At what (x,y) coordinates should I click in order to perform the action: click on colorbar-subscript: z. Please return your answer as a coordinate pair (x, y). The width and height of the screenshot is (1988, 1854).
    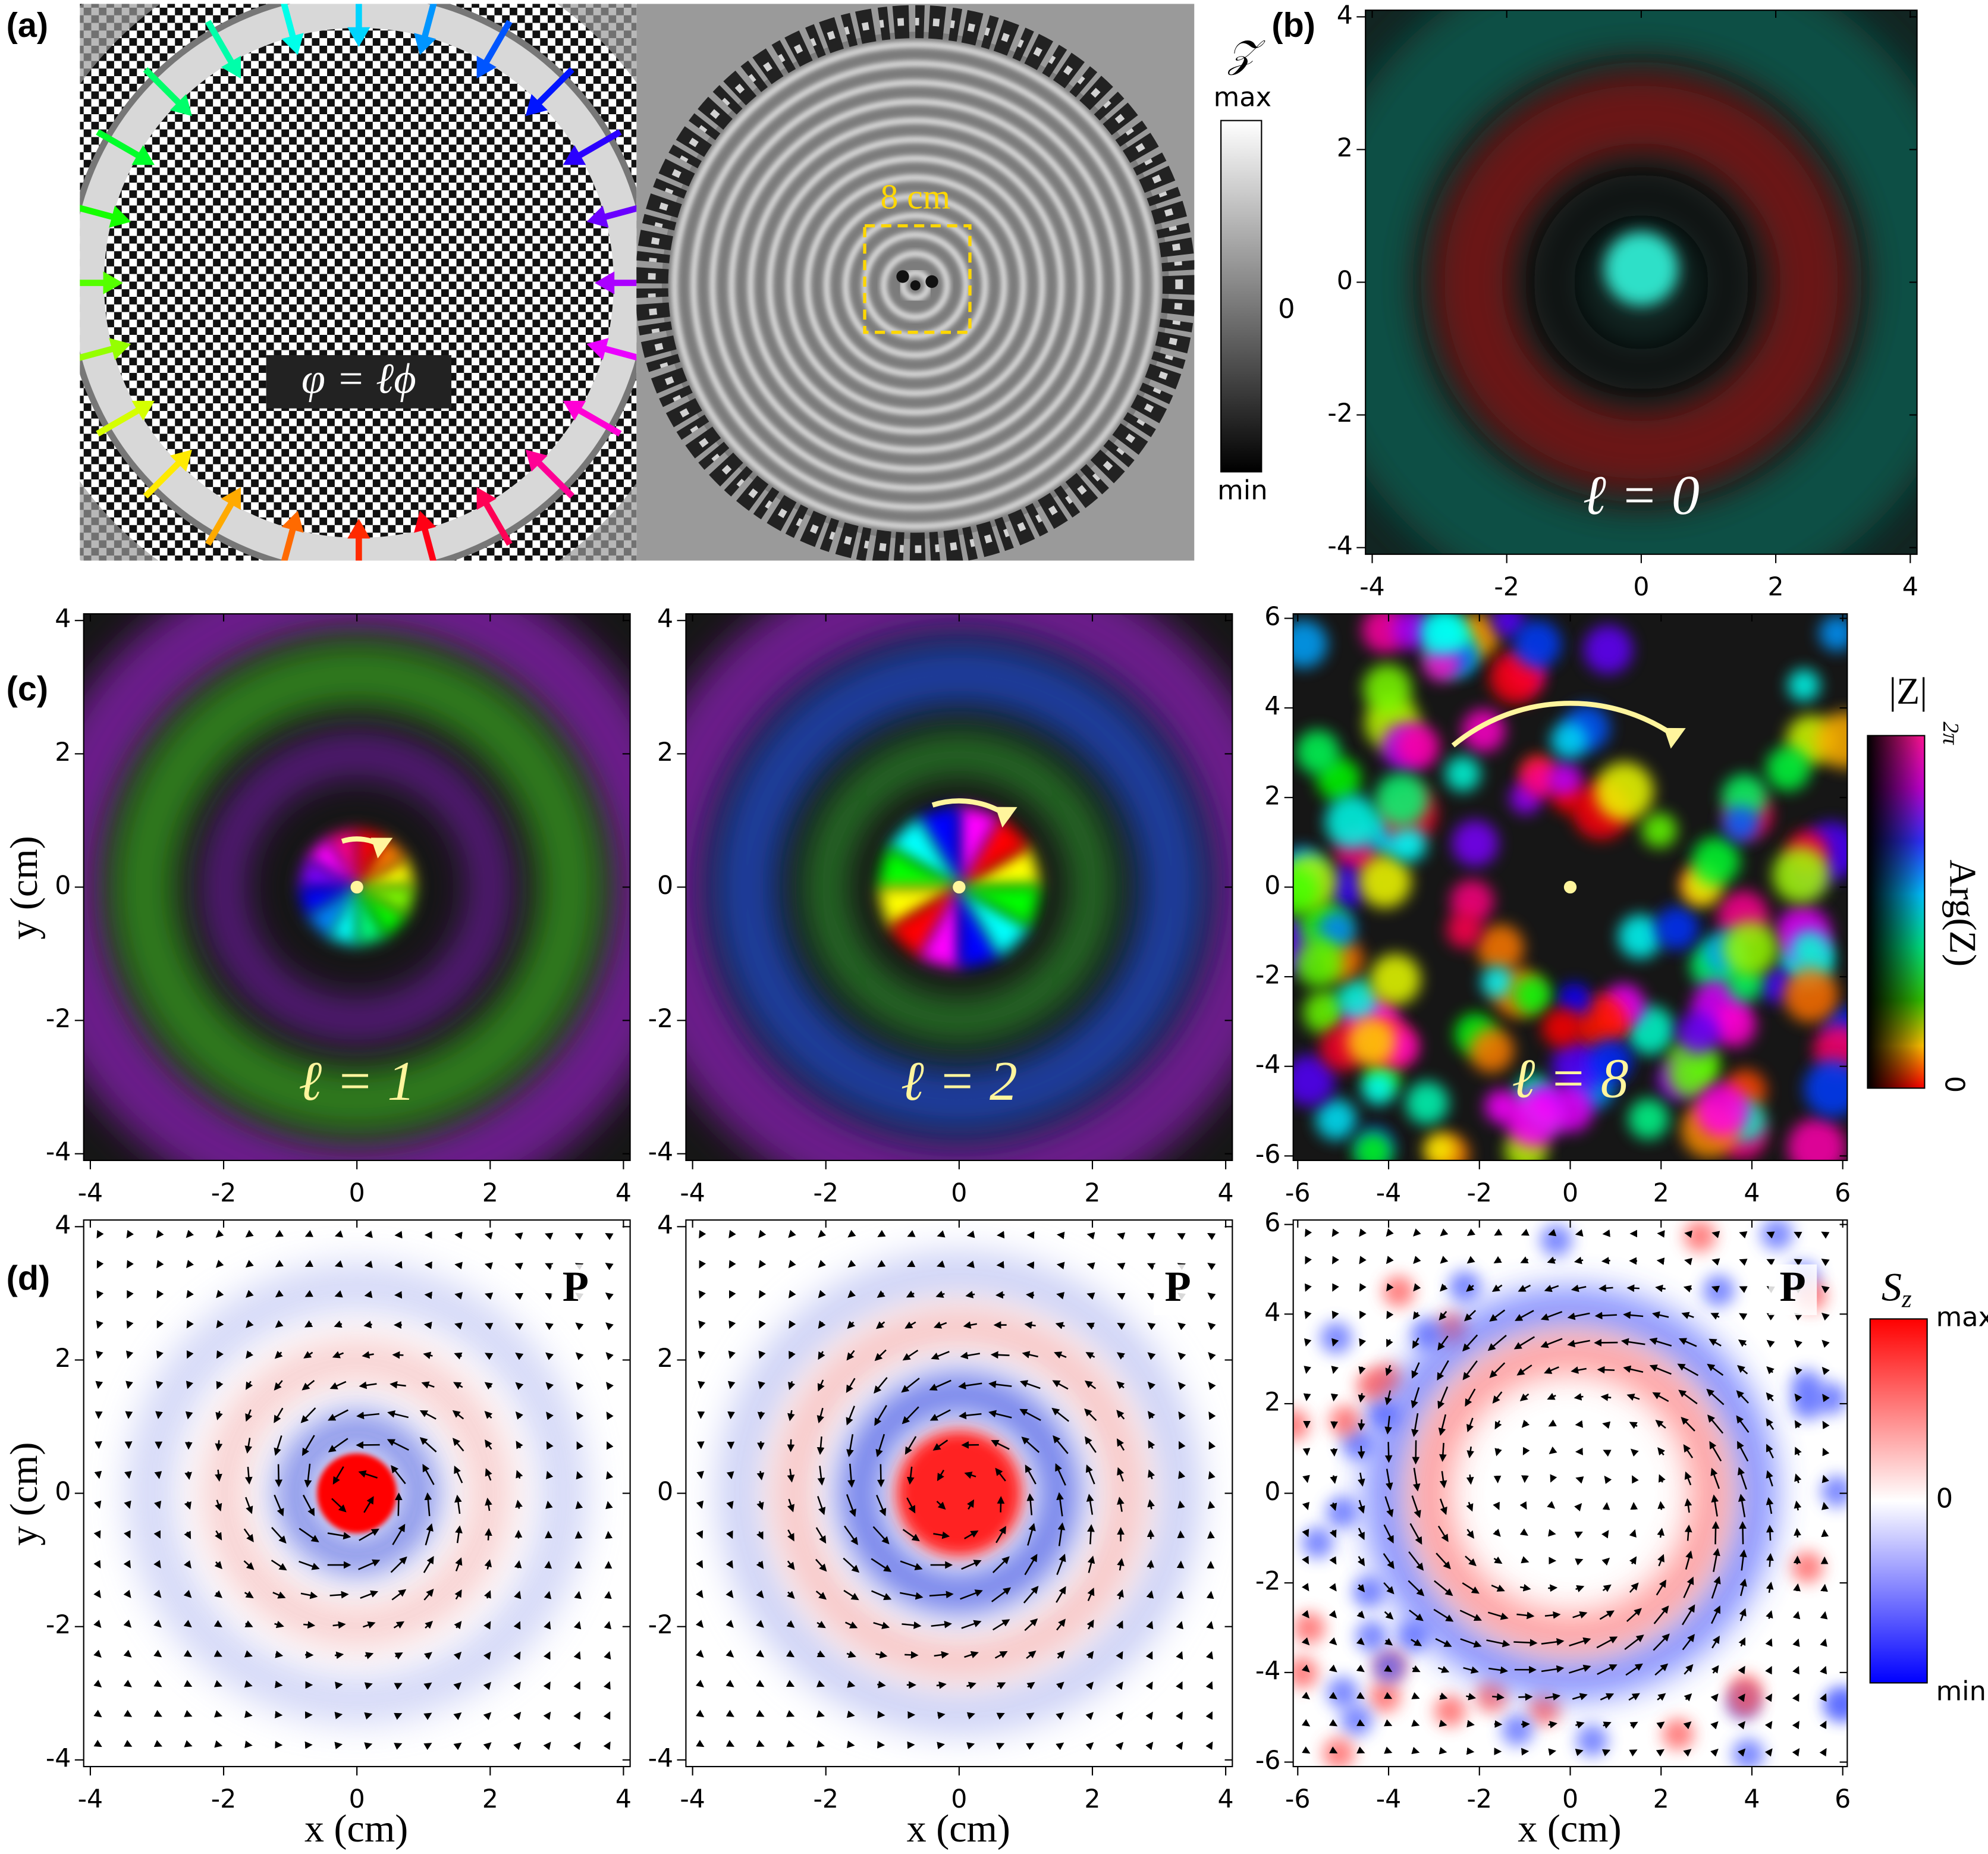
    Looking at the image, I should click on (1906, 1299).